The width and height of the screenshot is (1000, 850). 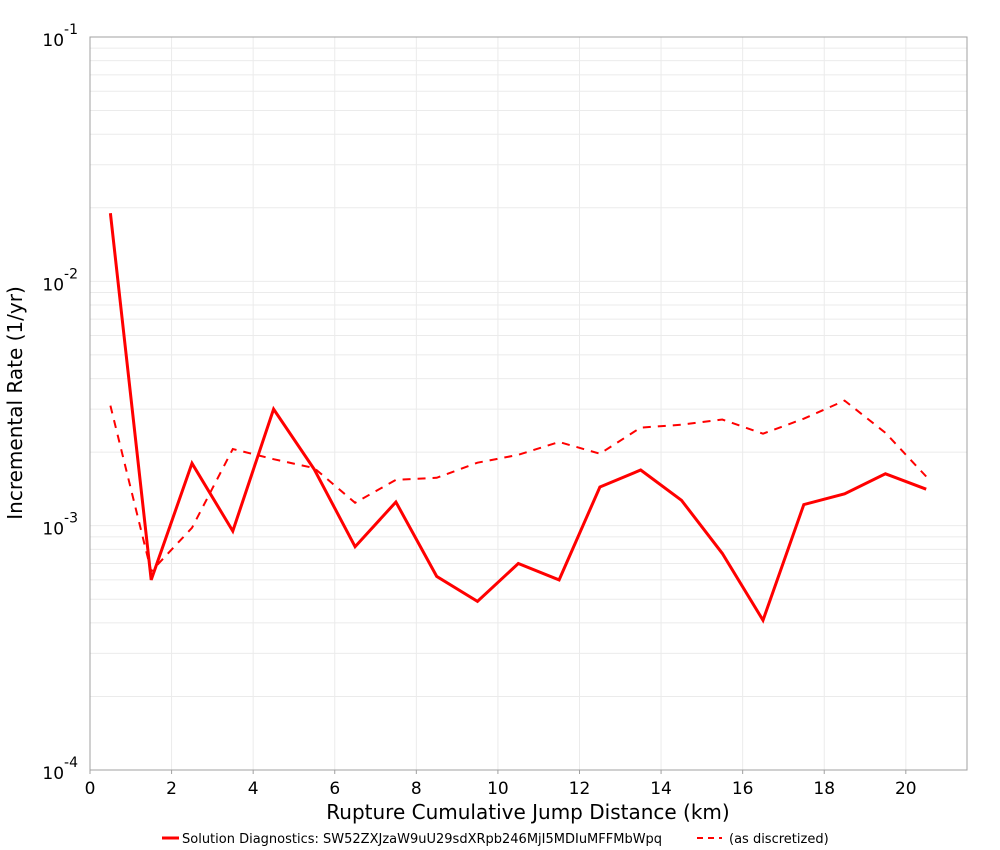 I want to click on y-tick-label: 10⁻³, so click(x=60, y=525).